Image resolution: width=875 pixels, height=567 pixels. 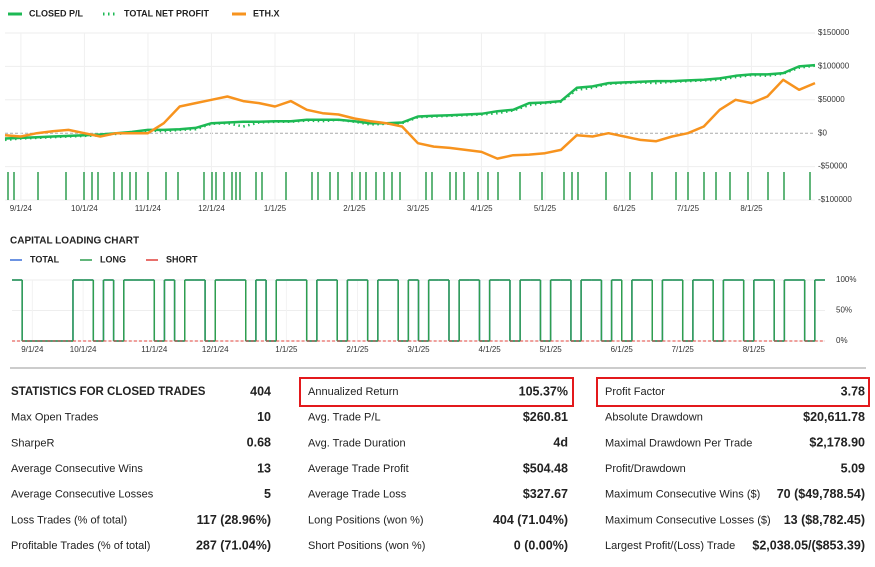 I want to click on stat-value: $2,038.05/($853.39), so click(x=808, y=545).